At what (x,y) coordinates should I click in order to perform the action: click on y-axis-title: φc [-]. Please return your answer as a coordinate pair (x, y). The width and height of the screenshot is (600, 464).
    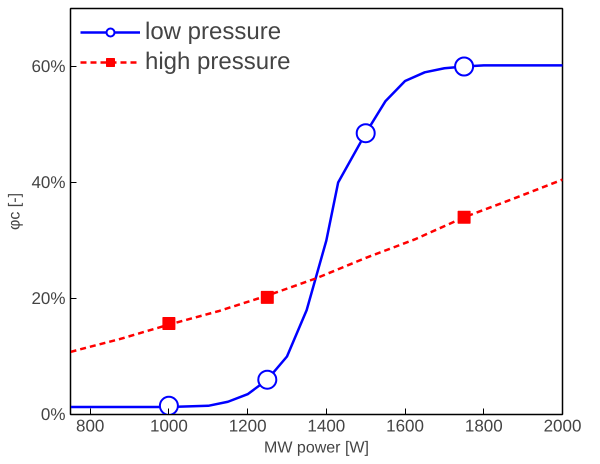
    Looking at the image, I should click on (15, 211).